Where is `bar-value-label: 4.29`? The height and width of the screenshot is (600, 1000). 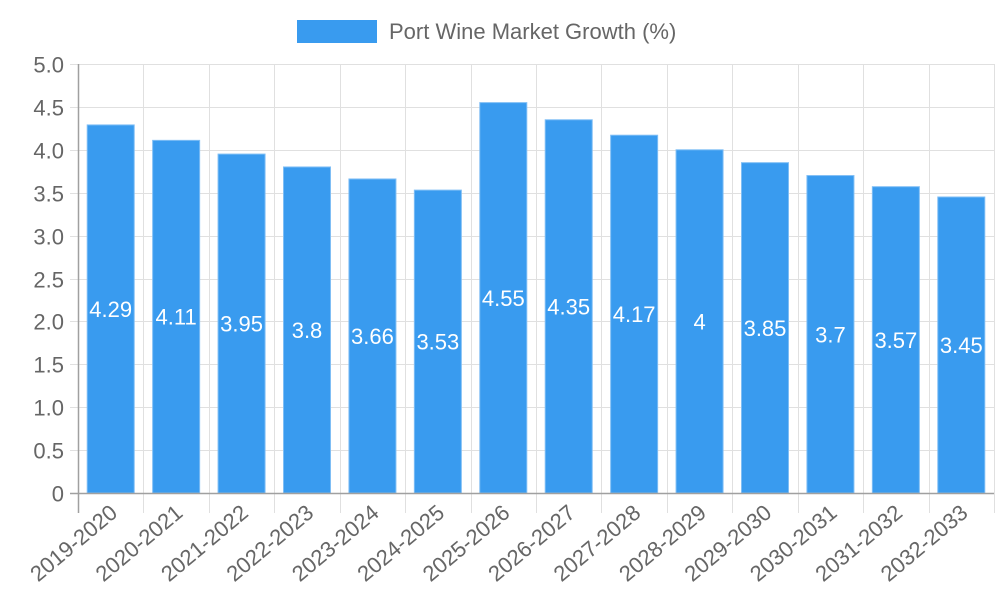
bar-value-label: 4.29 is located at coordinates (110, 309).